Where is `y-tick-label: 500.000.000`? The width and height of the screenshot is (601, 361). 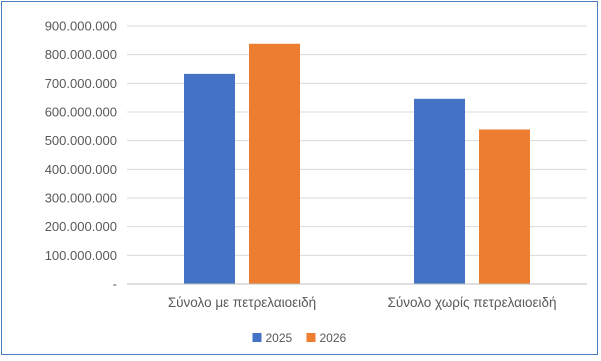
y-tick-label: 500.000.000 is located at coordinates (81, 140).